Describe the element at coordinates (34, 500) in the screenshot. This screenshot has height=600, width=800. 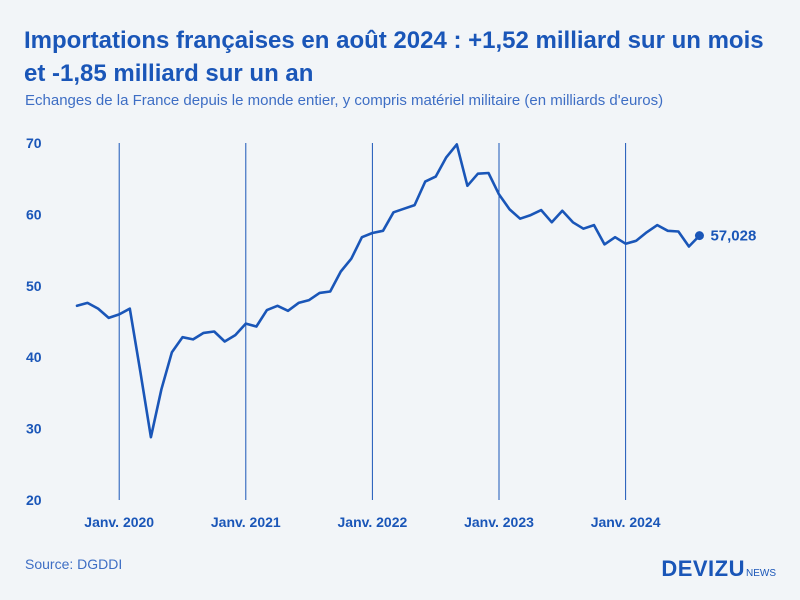
I see `y-tick-label: 20` at that location.